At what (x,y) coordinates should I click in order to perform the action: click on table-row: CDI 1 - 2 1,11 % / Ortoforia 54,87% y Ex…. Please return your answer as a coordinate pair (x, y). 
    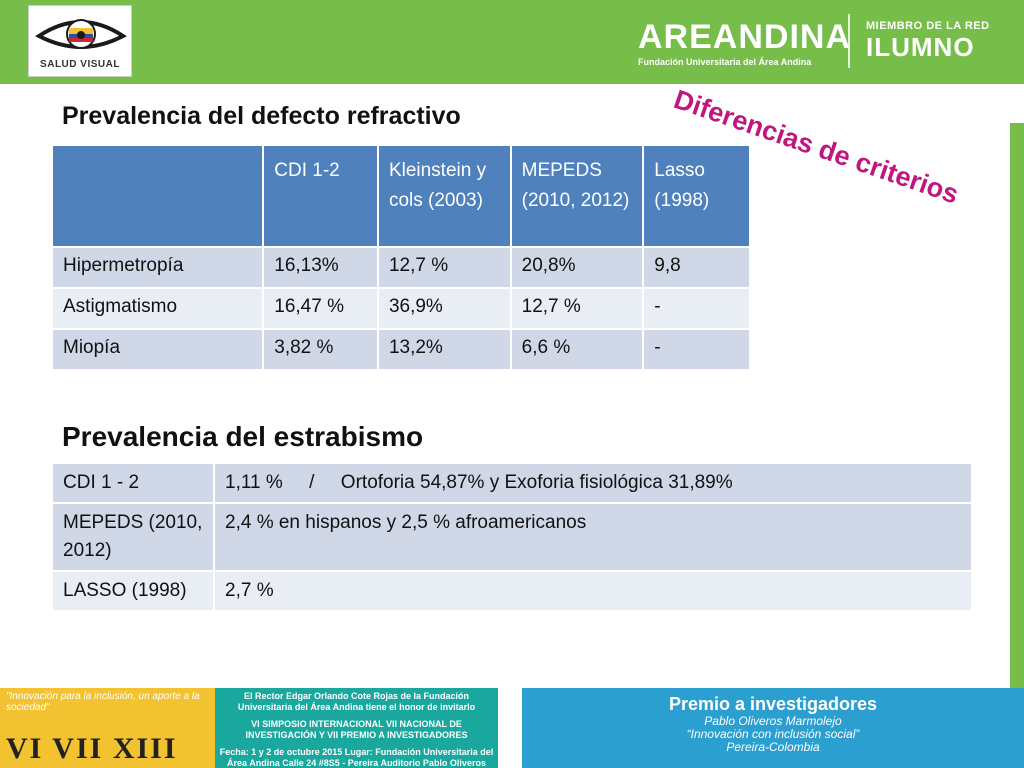
    Looking at the image, I should click on (512, 483).